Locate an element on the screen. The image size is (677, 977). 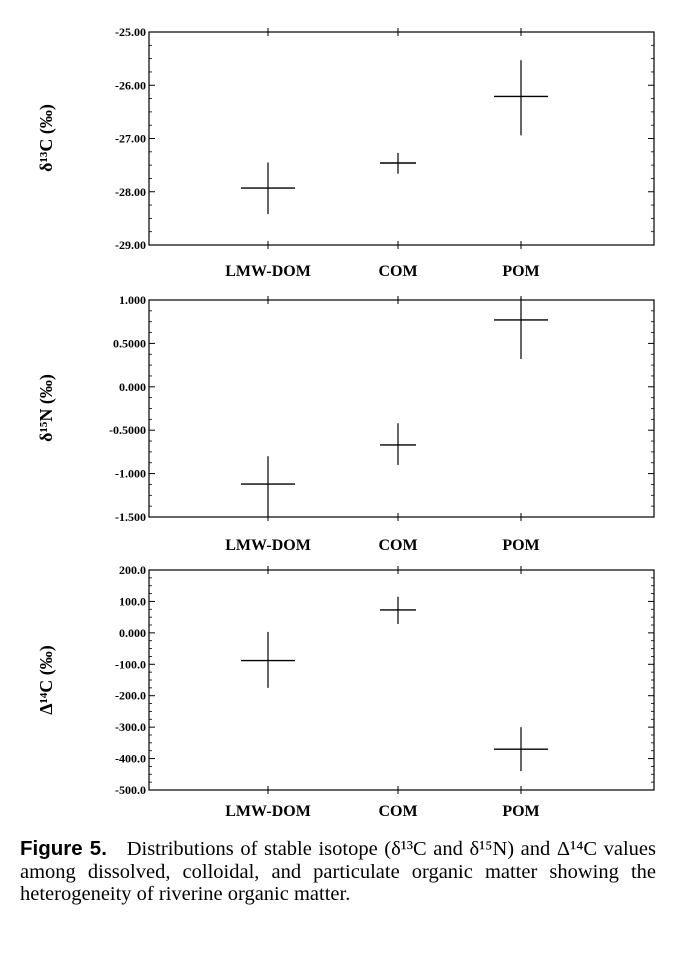
y-tick-label: 1.000 is located at coordinates (132, 300).